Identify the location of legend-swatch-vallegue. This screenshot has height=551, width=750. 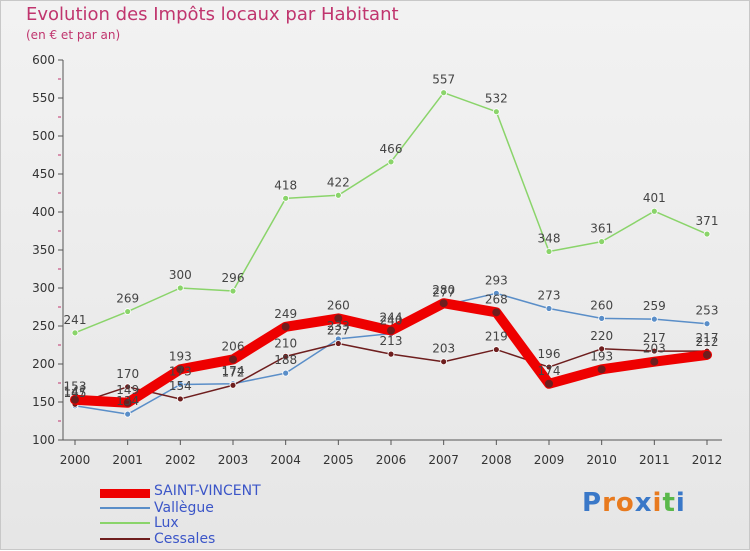
(125, 508).